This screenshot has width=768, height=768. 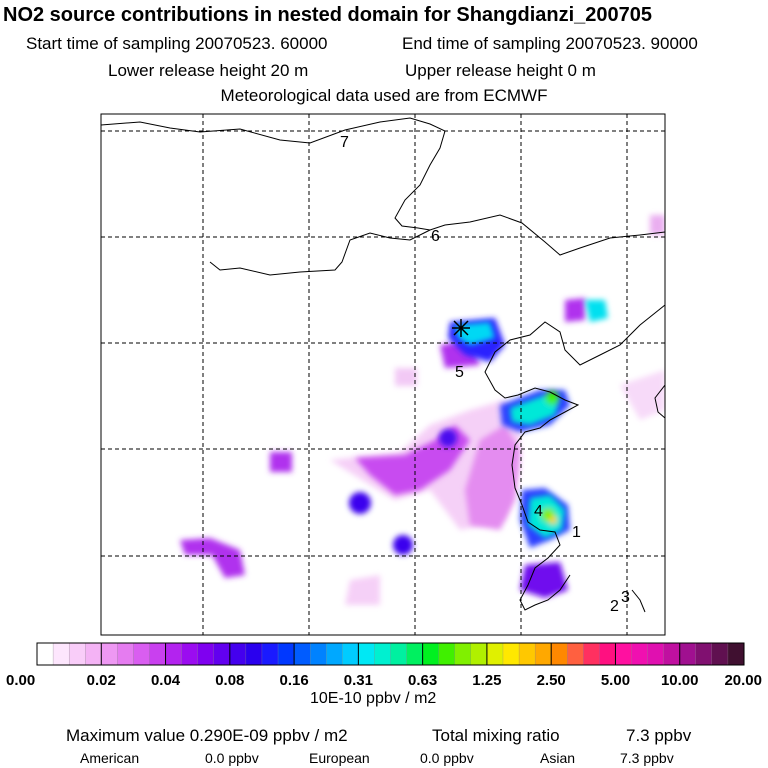 I want to click on day-marker-5: 5, so click(x=459, y=372).